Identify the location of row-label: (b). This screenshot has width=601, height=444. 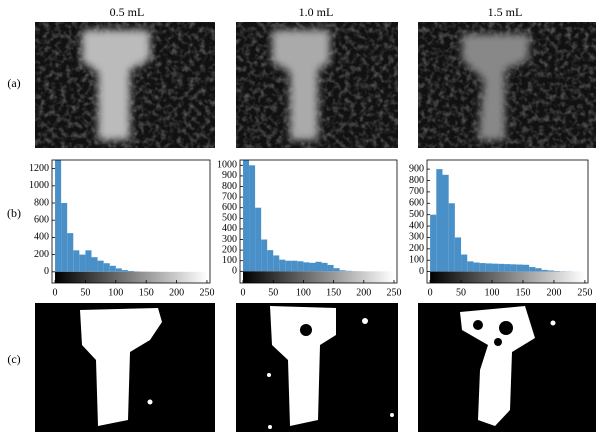
(14, 213).